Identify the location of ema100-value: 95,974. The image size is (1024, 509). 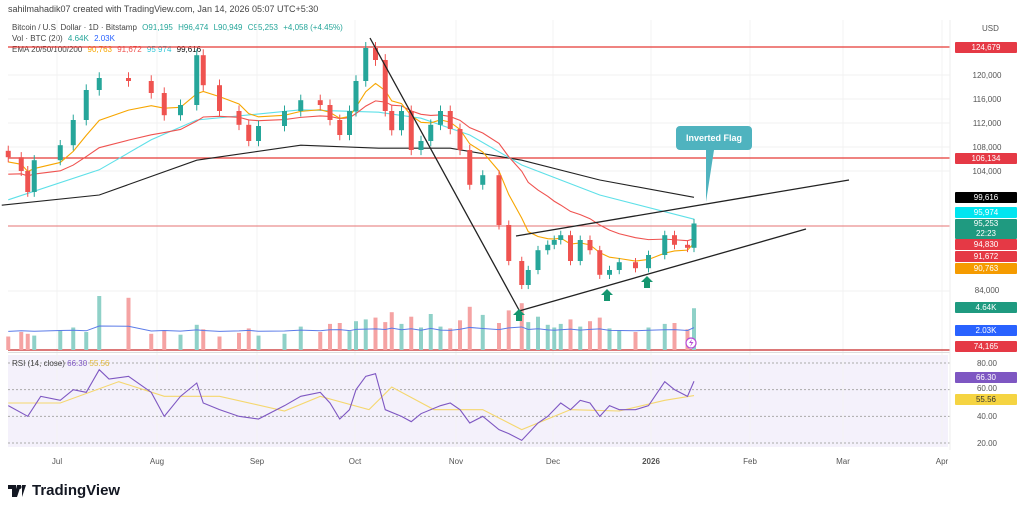
(159, 49).